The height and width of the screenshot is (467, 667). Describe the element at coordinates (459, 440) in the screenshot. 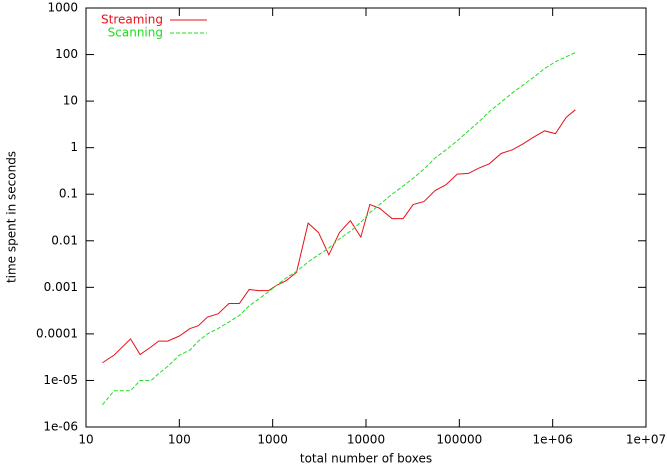

I see `x-tick-label: 100000` at that location.